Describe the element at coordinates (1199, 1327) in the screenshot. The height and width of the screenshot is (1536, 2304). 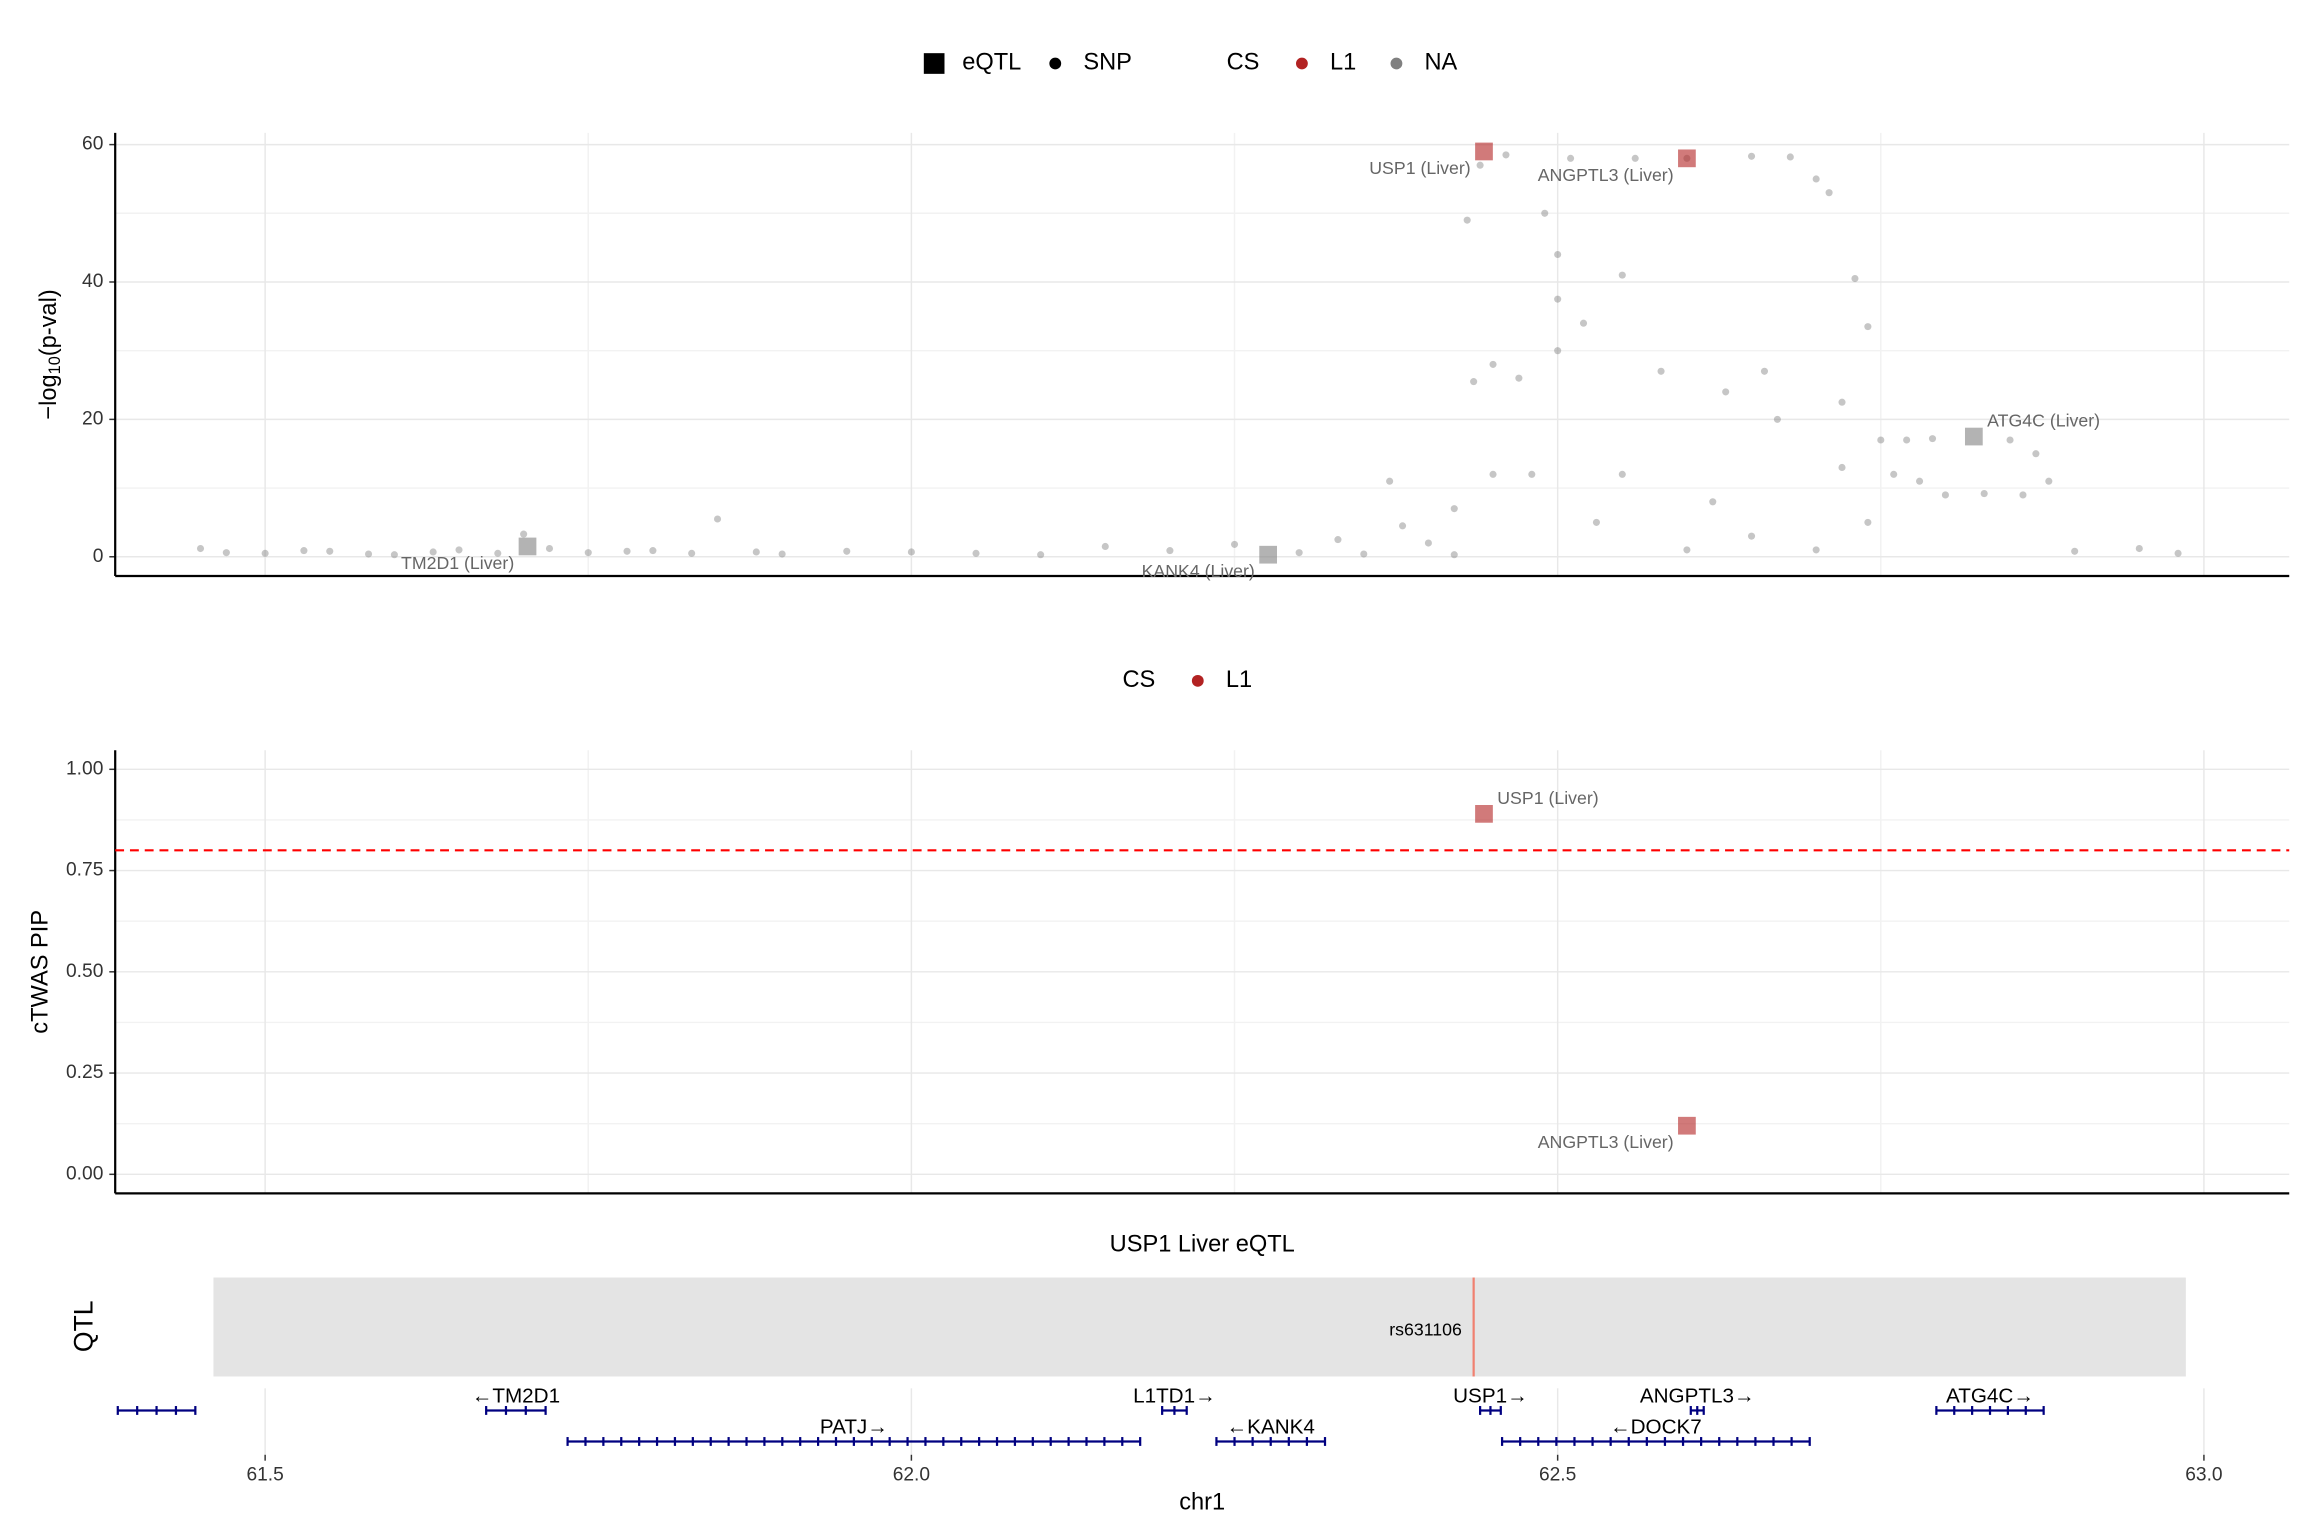
I see `qtl-range` at that location.